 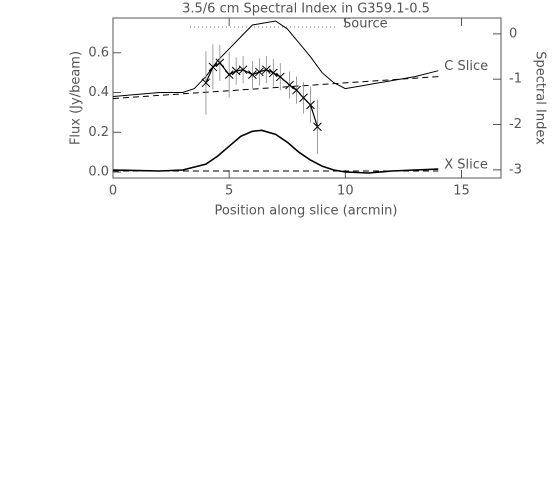 I want to click on chart-title: 3.5/6 cm Spectral Index in G359.1-0.5, so click(x=306, y=9).